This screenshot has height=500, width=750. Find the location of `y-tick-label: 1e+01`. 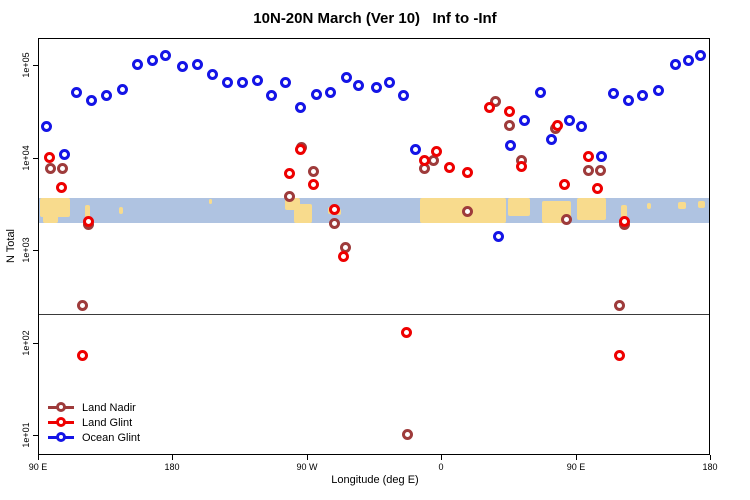

y-tick-label: 1e+01 is located at coordinates (26, 435).